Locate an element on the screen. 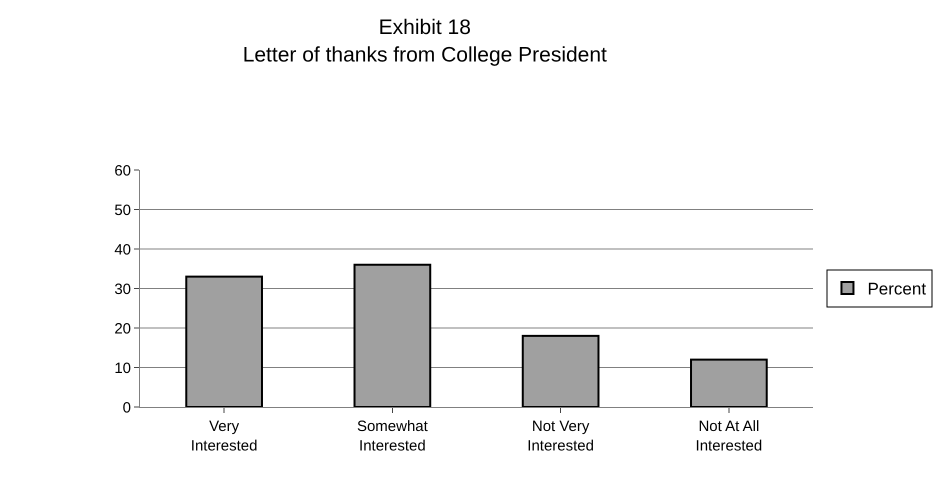  y-tick-label: 40 is located at coordinates (122, 249).